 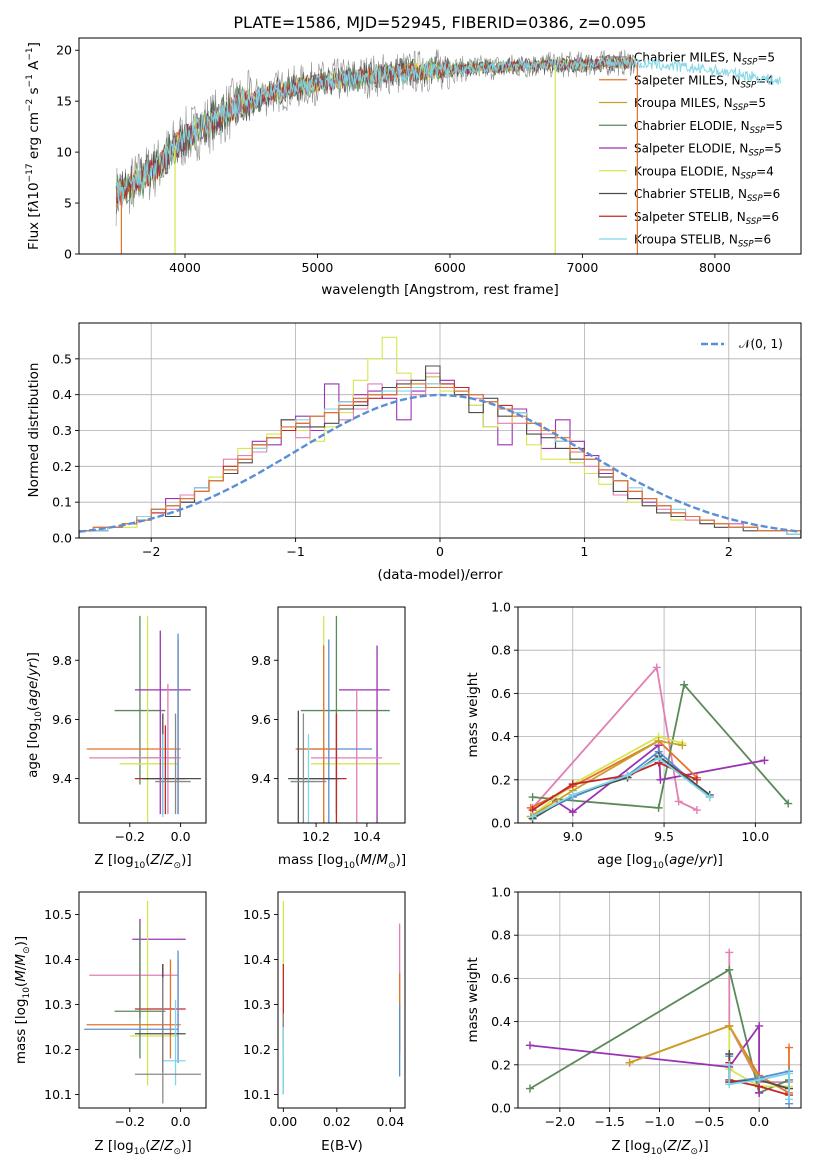 What do you see at coordinates (473, 714) in the screenshot?
I see `weight-vs-age-ylabel: mass weight` at bounding box center [473, 714].